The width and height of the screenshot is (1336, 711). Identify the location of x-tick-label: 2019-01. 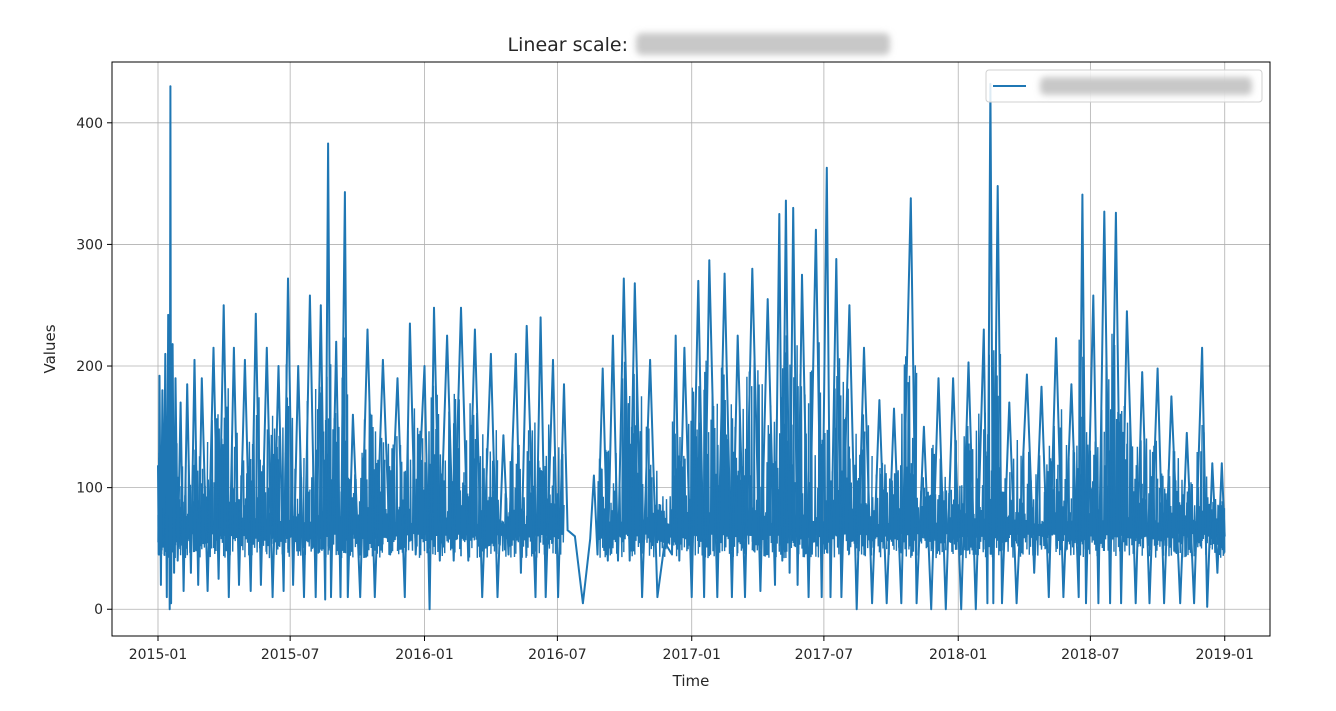
(1224, 655).